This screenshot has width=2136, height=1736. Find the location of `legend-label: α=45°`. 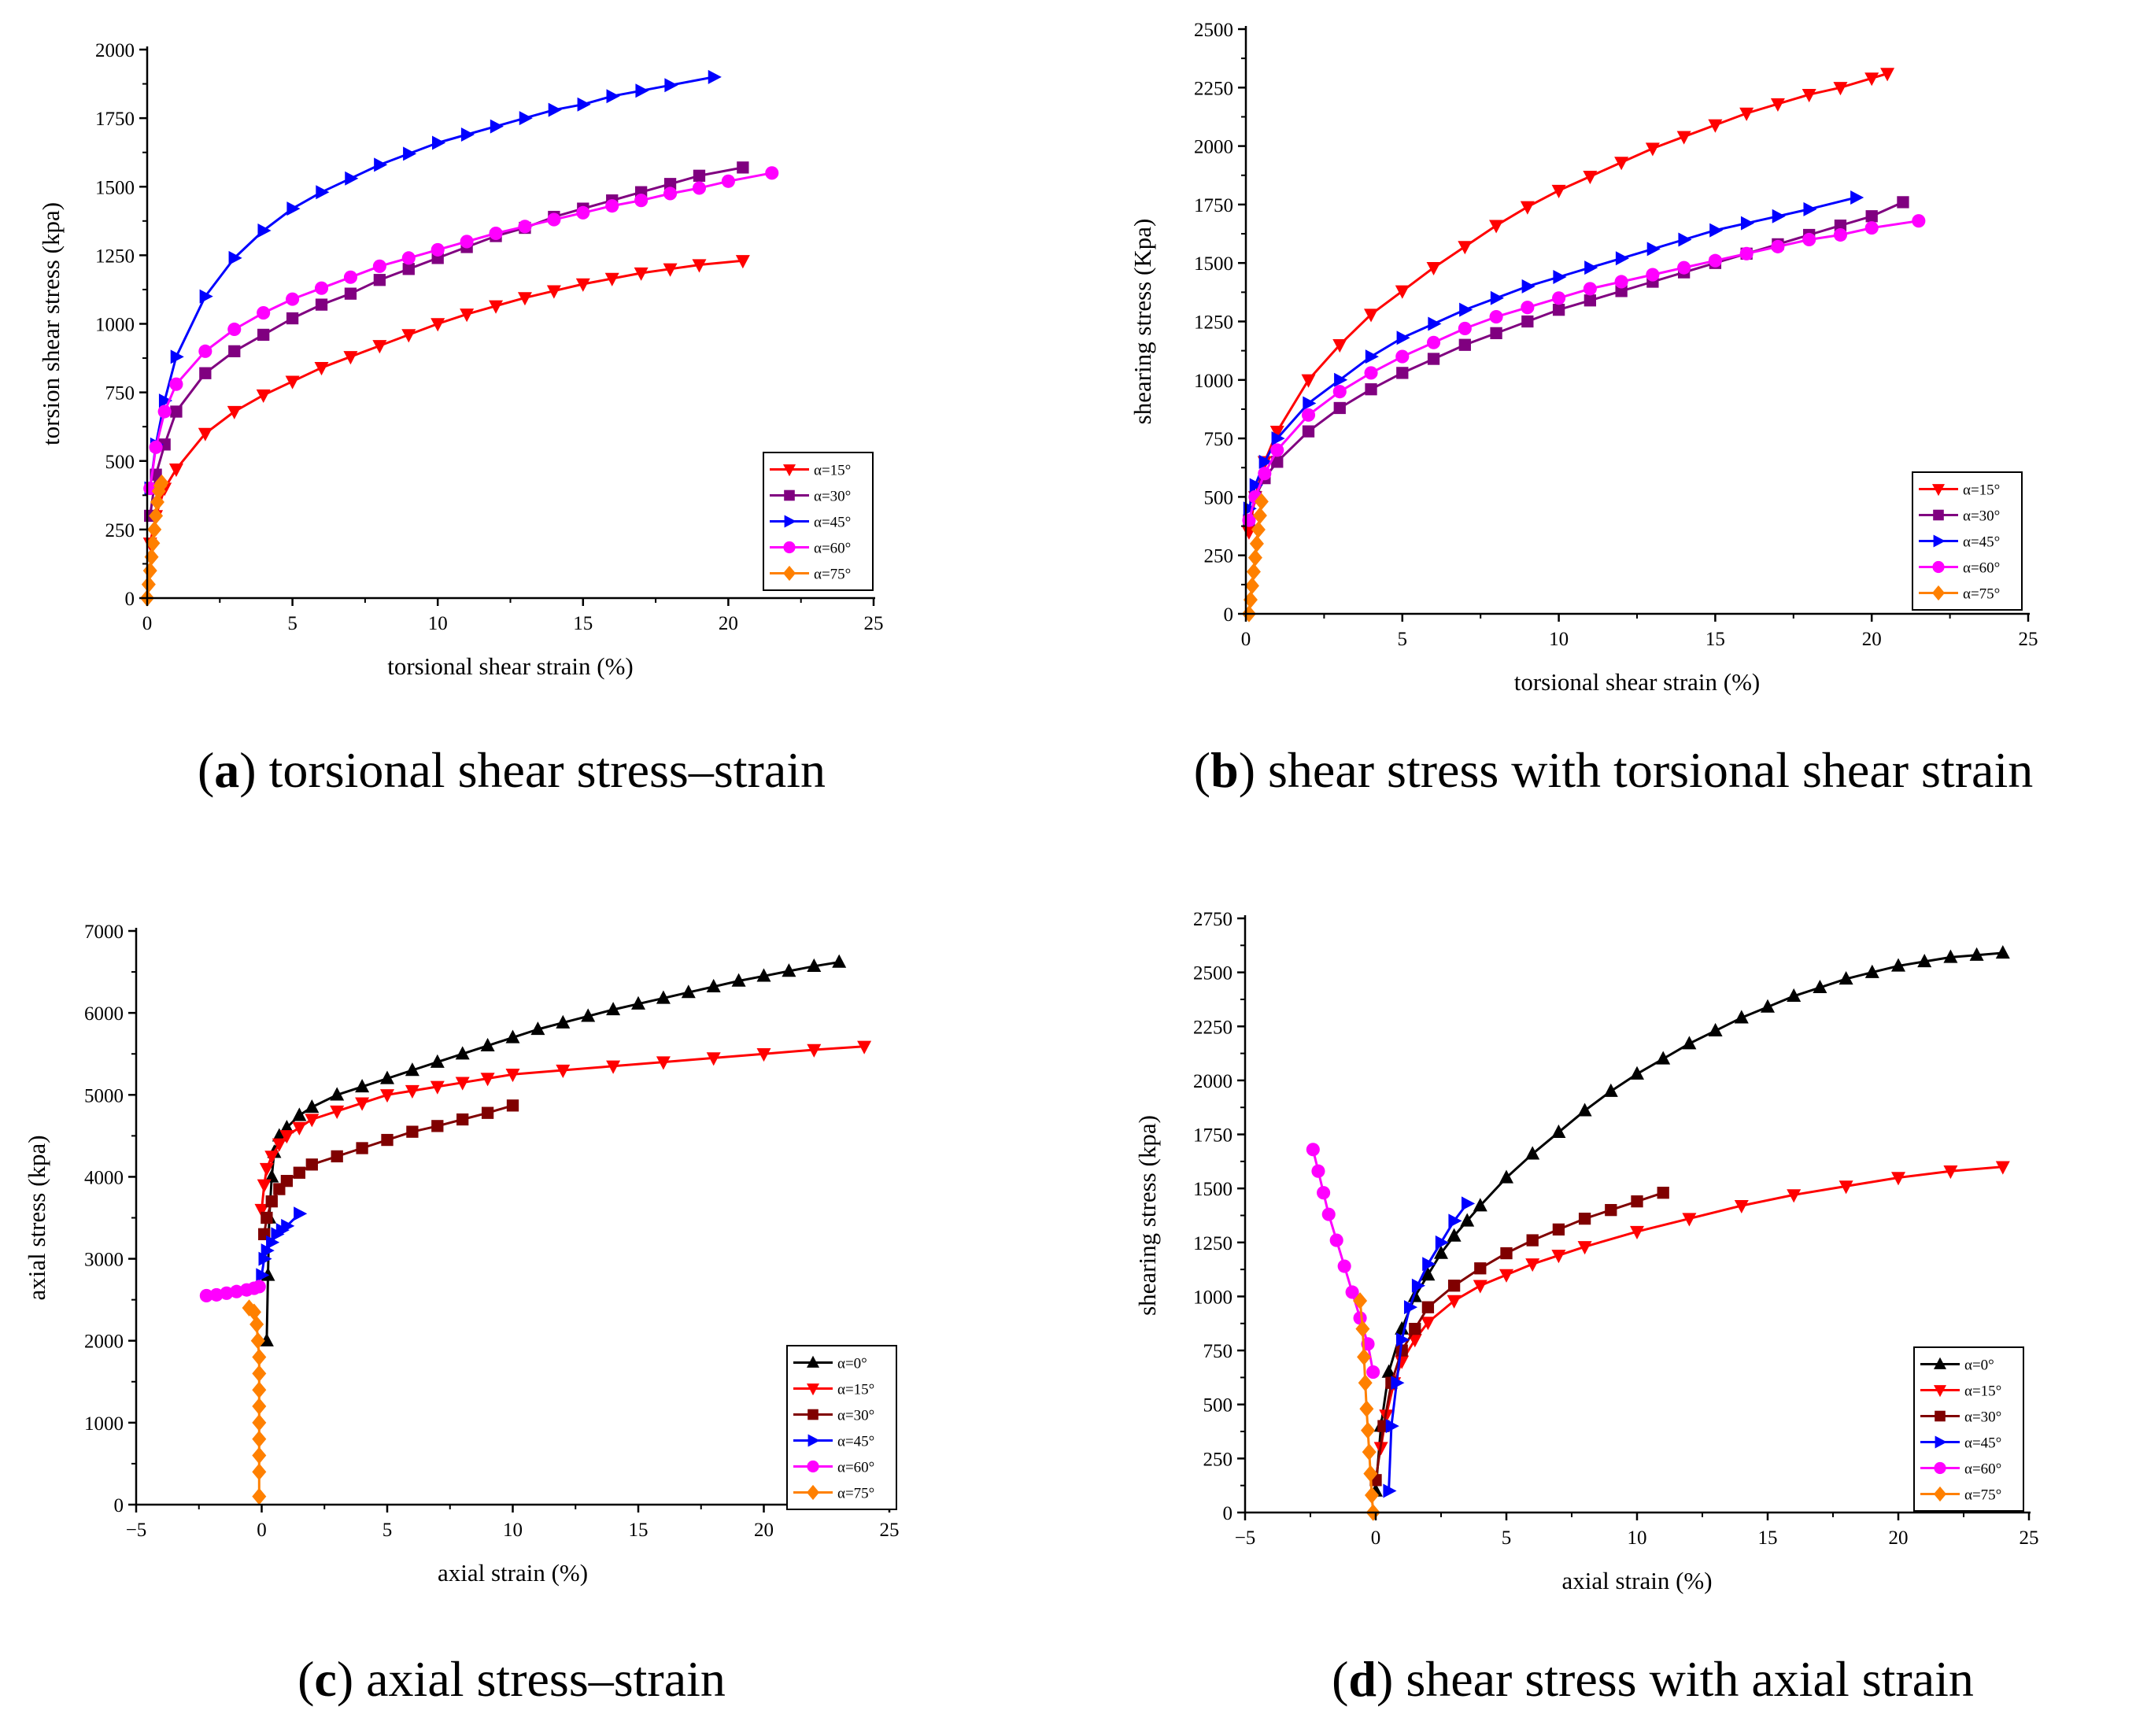

legend-label: α=45° is located at coordinates (832, 523).